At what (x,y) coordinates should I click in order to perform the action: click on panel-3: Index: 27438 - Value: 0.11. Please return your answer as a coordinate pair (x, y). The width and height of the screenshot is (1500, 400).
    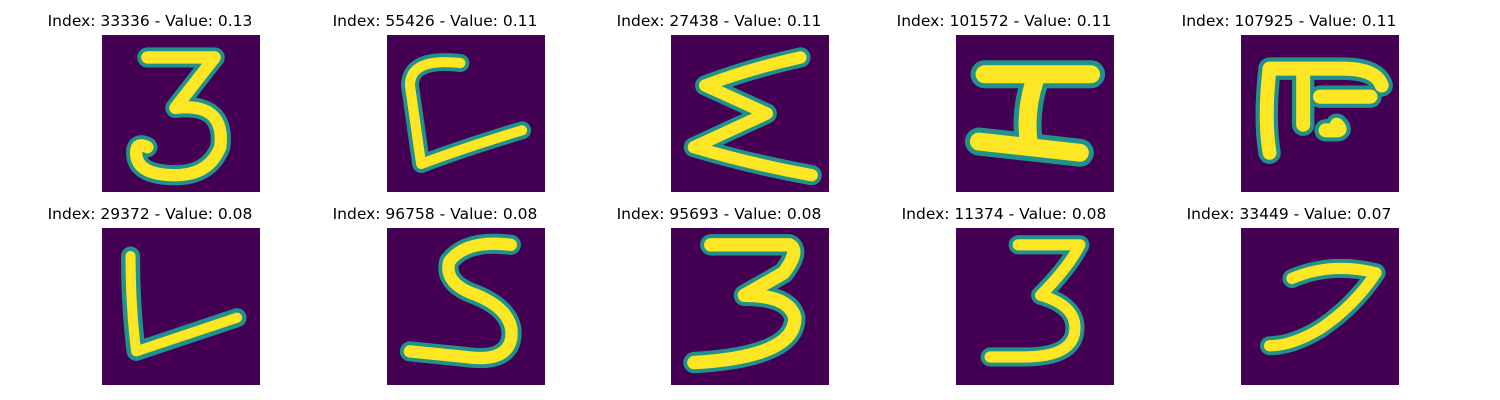
    Looking at the image, I should click on (719, 96).